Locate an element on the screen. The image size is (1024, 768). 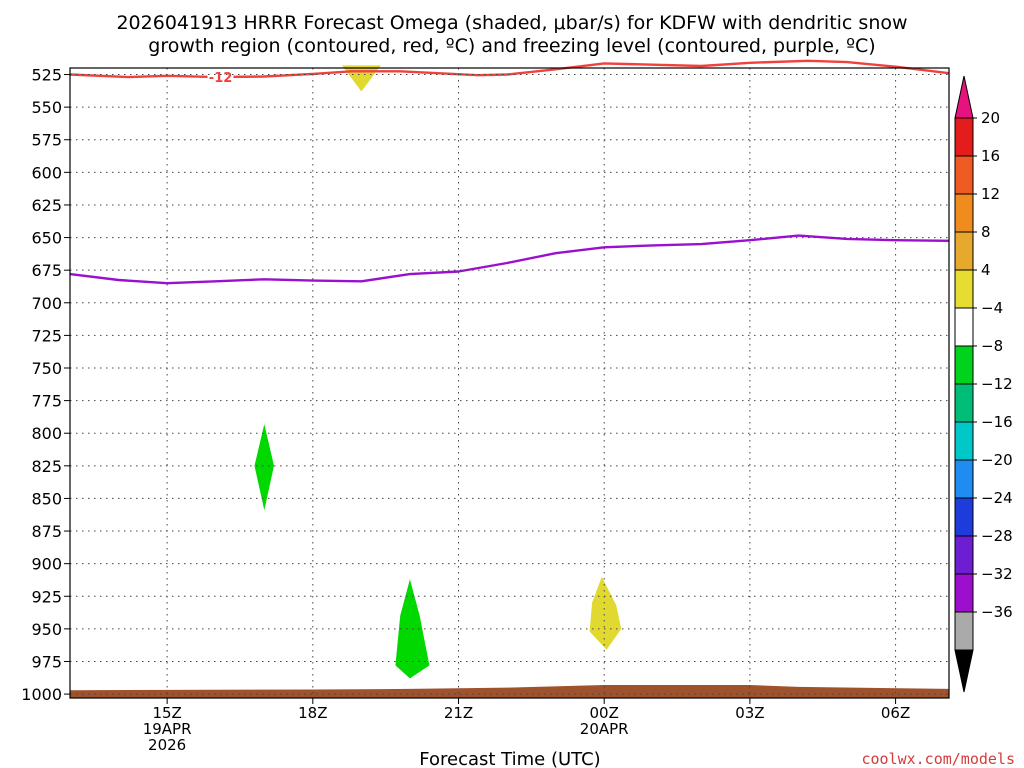
colorbar: 20 16 12 8 4 −4 −8 −12 −16 −20 −24 −28 −32 −36 is located at coordinates (983, 384).